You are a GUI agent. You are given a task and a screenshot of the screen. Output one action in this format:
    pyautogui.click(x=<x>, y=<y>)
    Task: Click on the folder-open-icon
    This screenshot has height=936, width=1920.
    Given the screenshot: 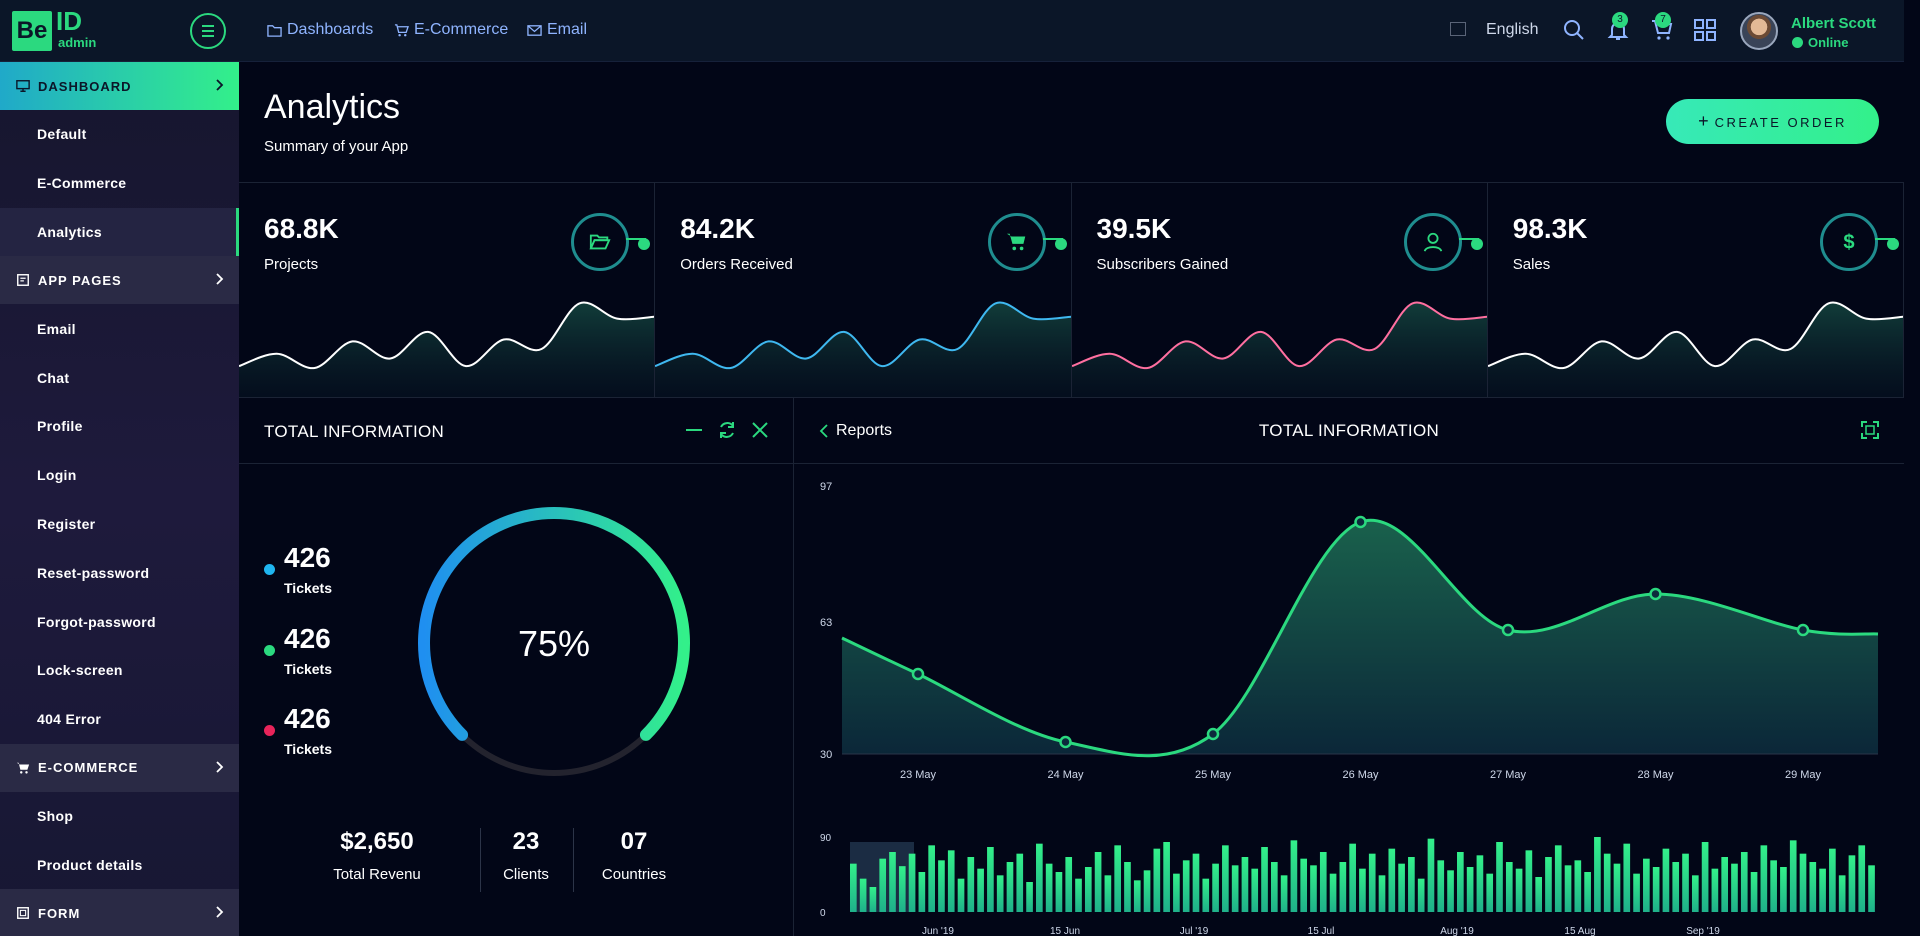 What is the action you would take?
    pyautogui.click(x=600, y=242)
    